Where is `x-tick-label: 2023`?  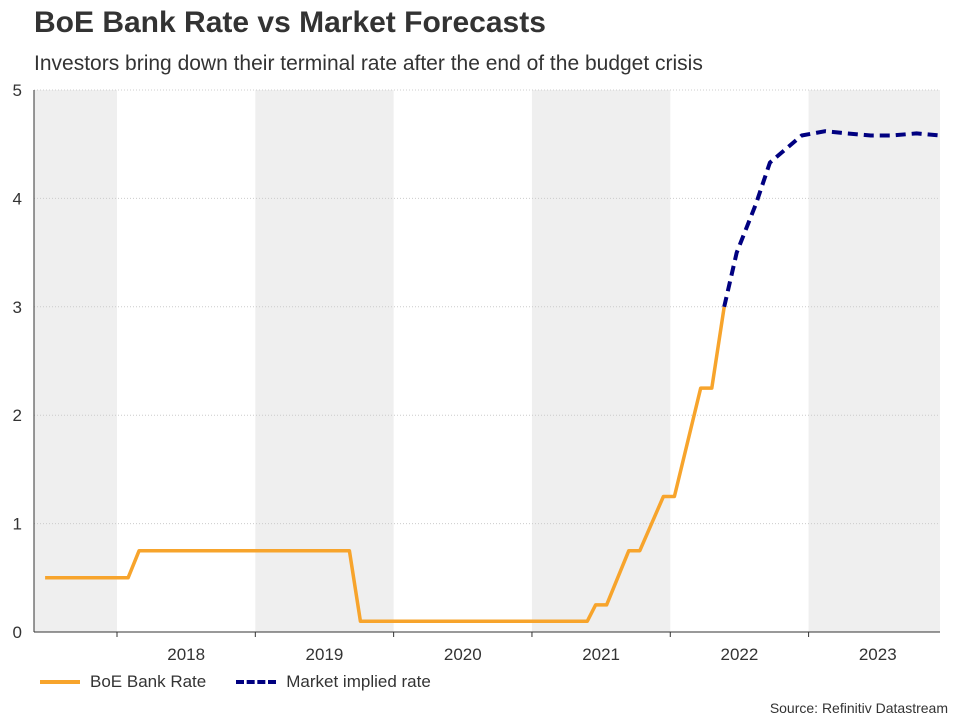 x-tick-label: 2023 is located at coordinates (878, 654).